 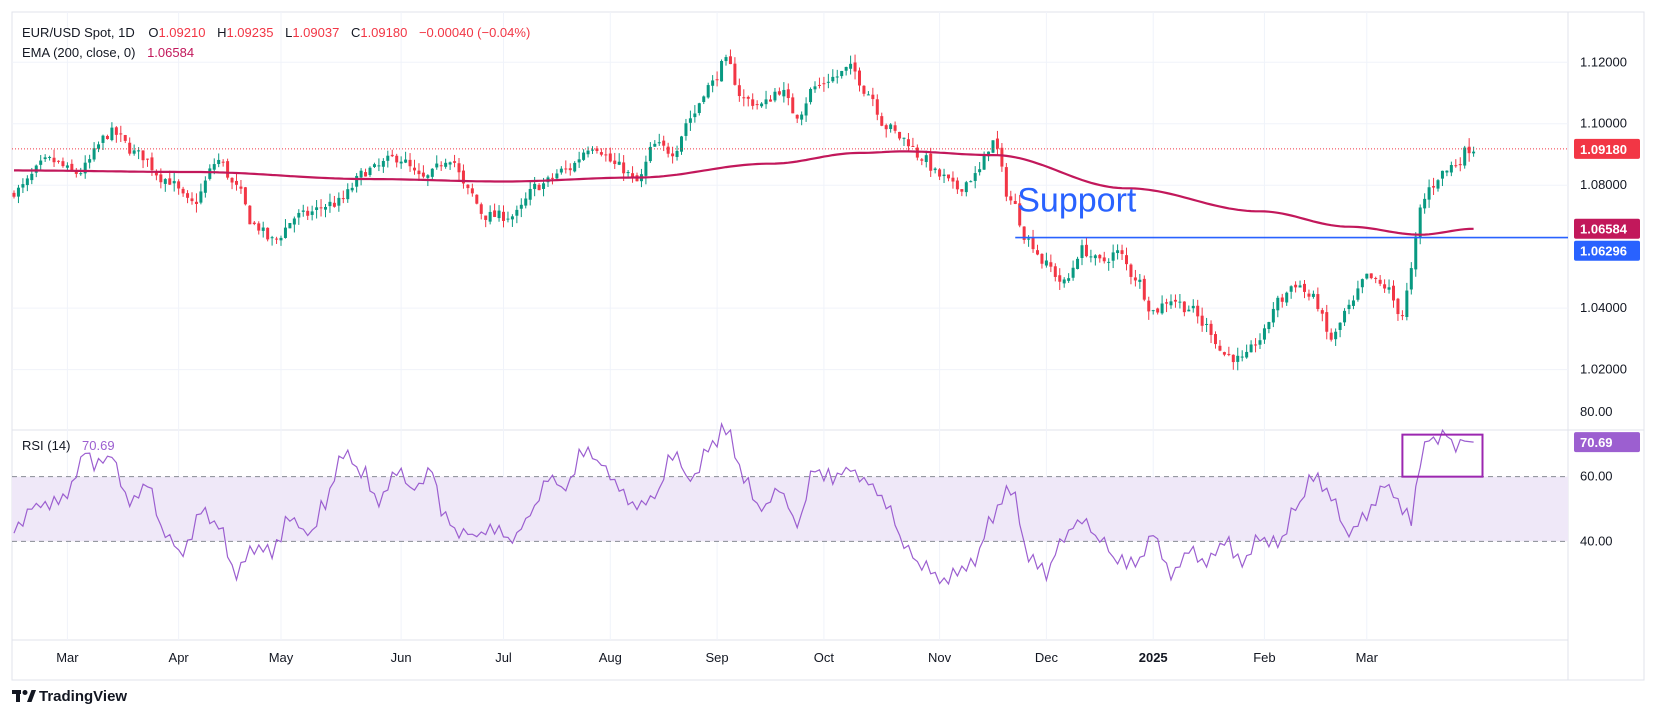 What do you see at coordinates (83, 696) in the screenshot?
I see `tradingview-logo-text: TradingView` at bounding box center [83, 696].